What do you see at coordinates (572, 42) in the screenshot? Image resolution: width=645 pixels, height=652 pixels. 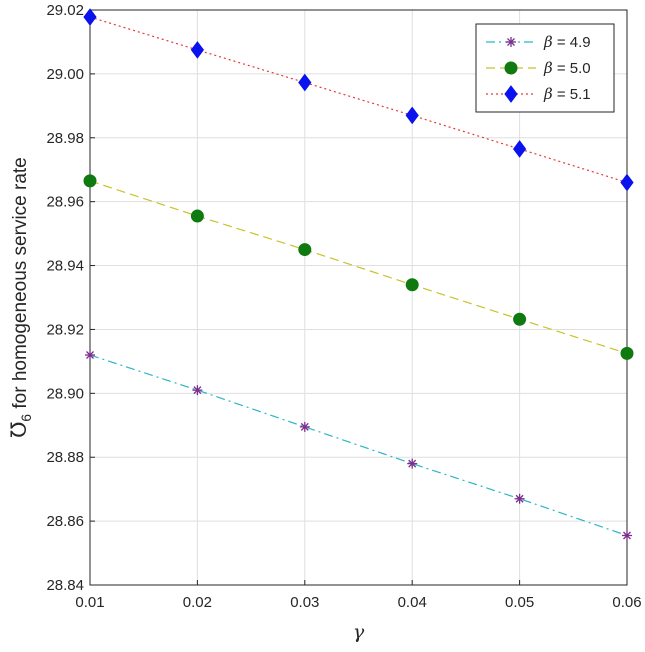 I see `legend-label-value: = 4.9` at bounding box center [572, 42].